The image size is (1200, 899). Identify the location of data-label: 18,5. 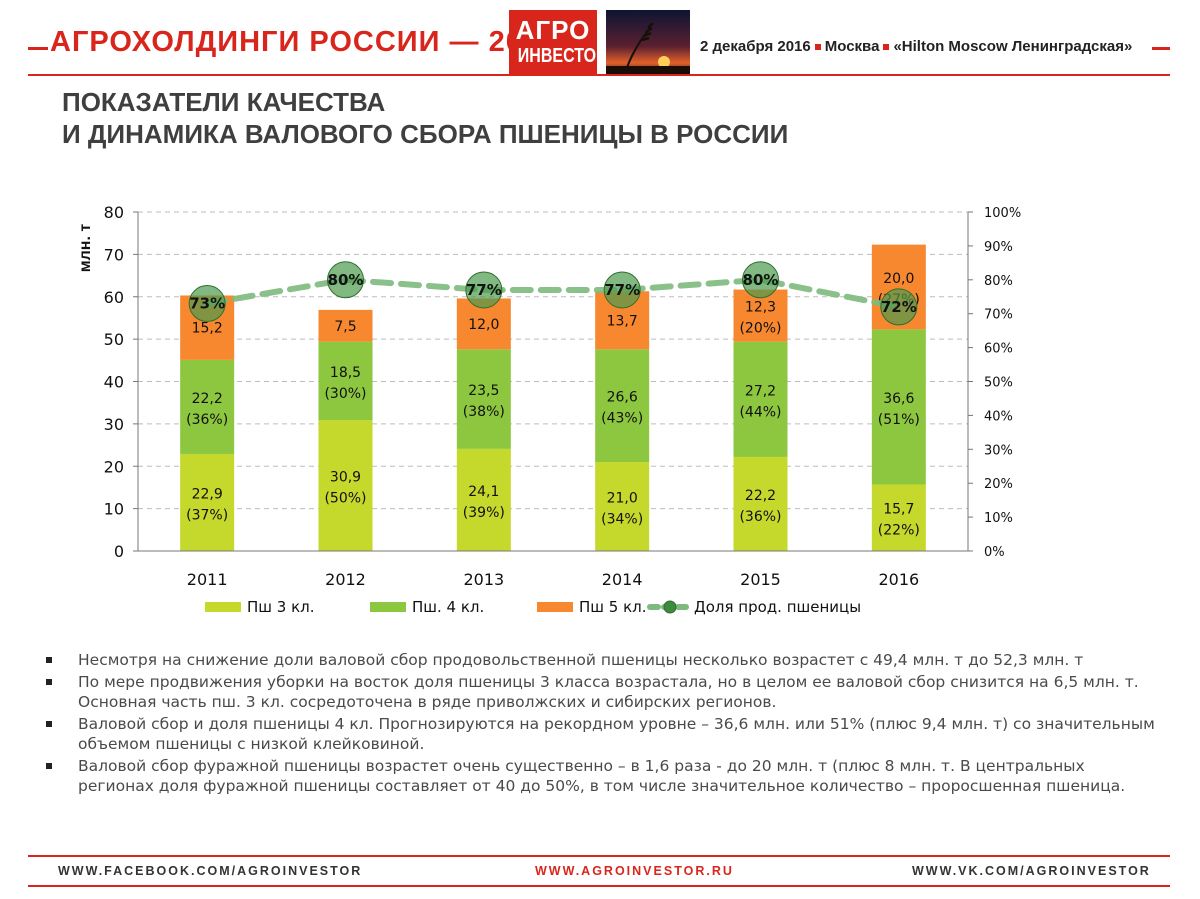
(345, 373).